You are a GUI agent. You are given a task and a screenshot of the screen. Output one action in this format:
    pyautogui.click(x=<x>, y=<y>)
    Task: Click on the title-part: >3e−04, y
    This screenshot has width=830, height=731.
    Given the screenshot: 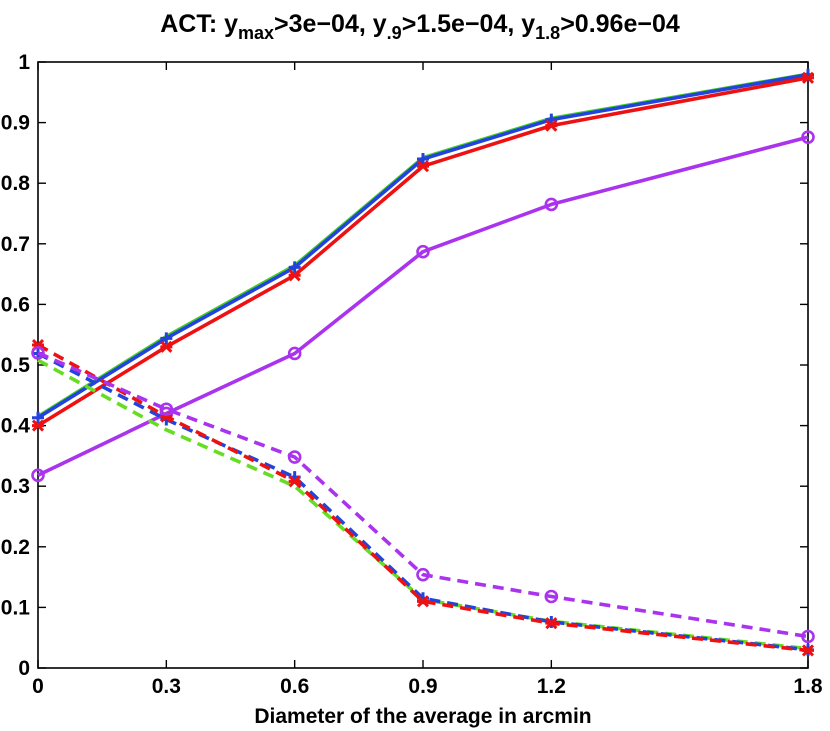 What is the action you would take?
    pyautogui.click(x=330, y=24)
    